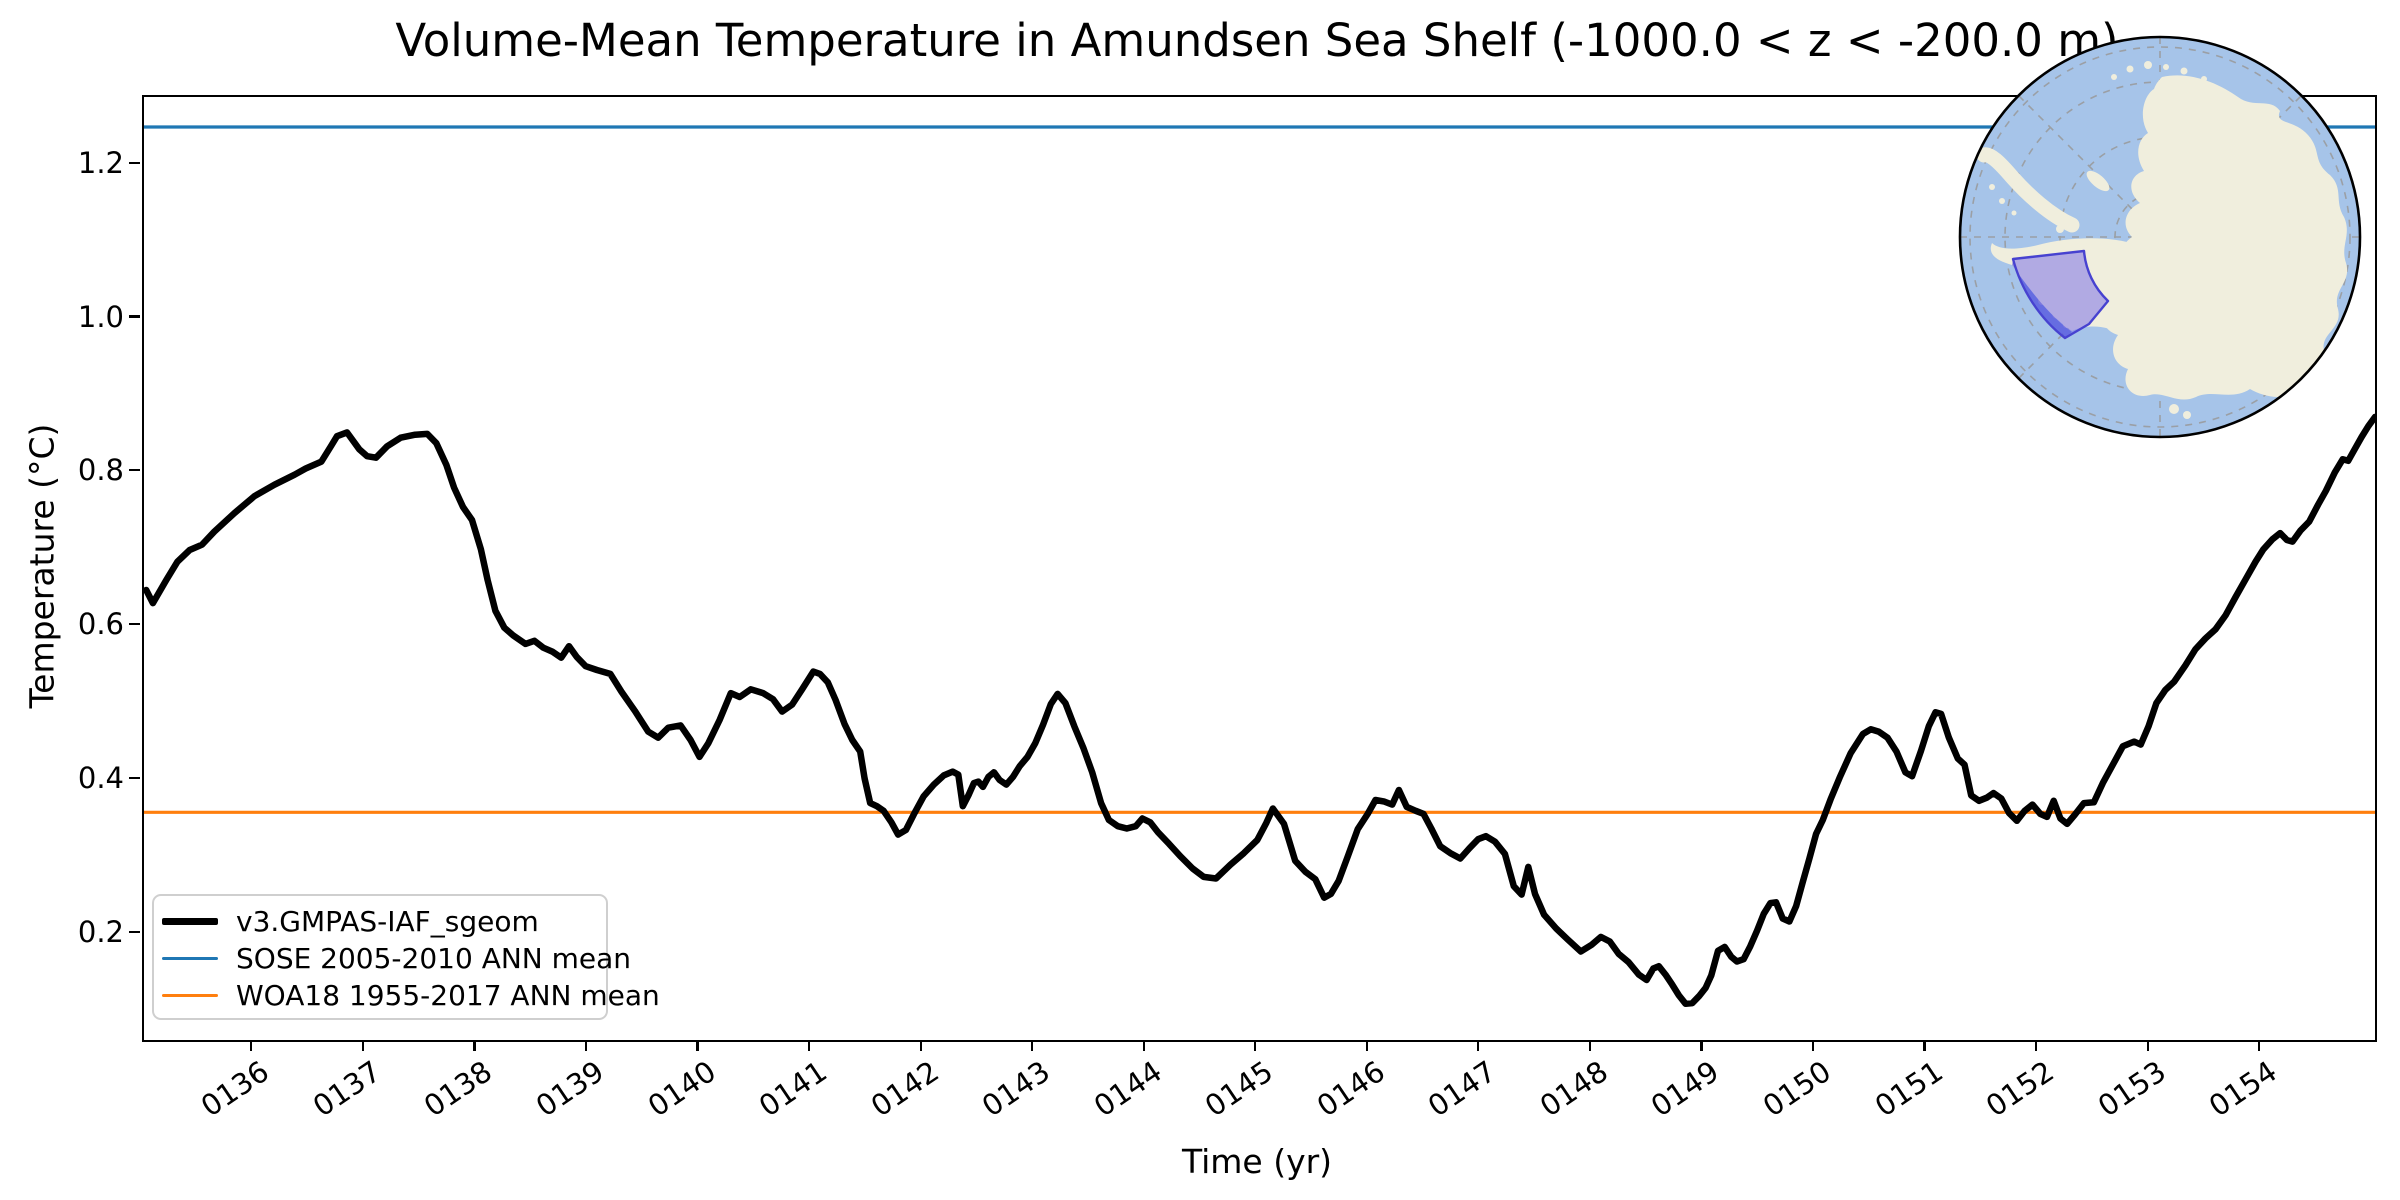  I want to click on map-land-main-body, so click(2225, 237).